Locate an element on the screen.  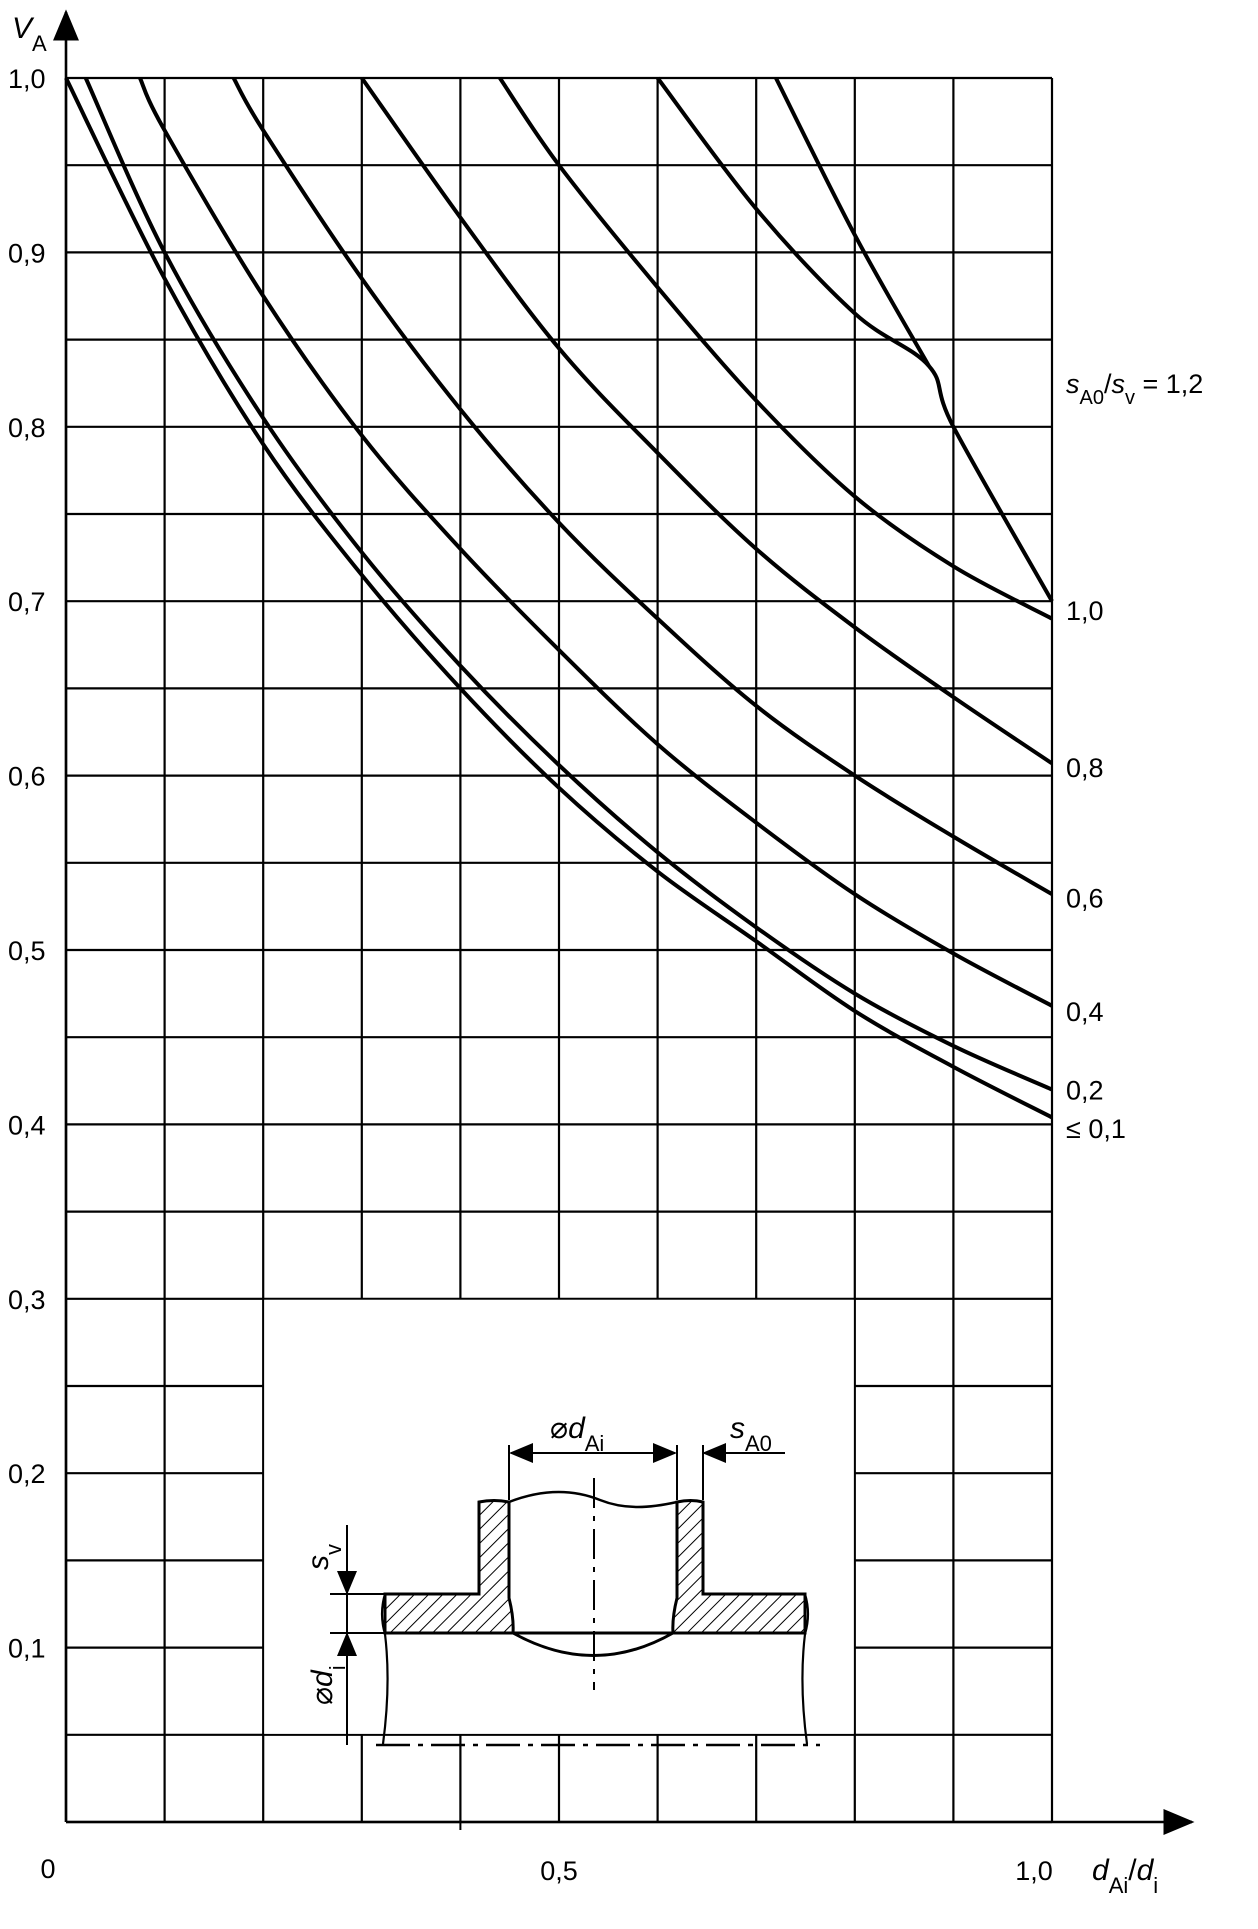
inset-label-sA0: sA0 is located at coordinates (751, 1434).